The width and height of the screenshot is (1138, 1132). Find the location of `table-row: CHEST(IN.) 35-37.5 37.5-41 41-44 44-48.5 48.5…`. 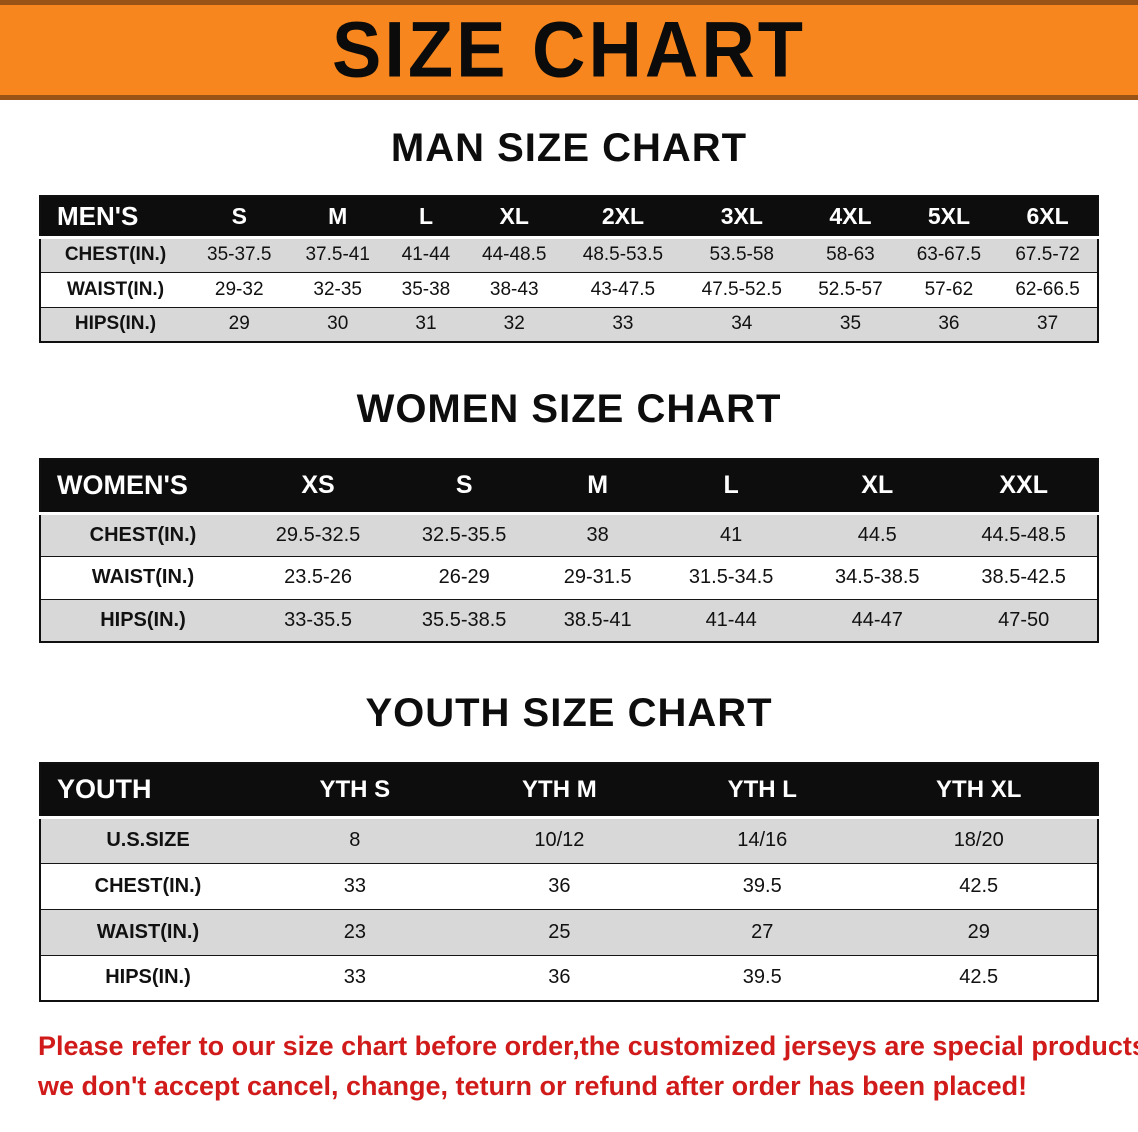

table-row: CHEST(IN.) 35-37.5 37.5-41 41-44 44-48.5 48.5… is located at coordinates (569, 254).